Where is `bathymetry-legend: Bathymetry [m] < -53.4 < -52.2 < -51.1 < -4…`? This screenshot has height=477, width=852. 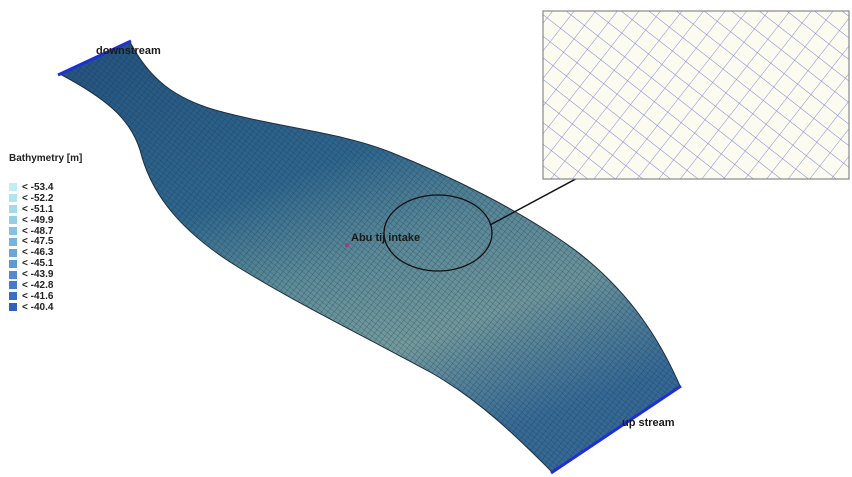 bathymetry-legend: Bathymetry [m] < -53.4 < -52.2 < -51.1 < -4… is located at coordinates (45, 233).